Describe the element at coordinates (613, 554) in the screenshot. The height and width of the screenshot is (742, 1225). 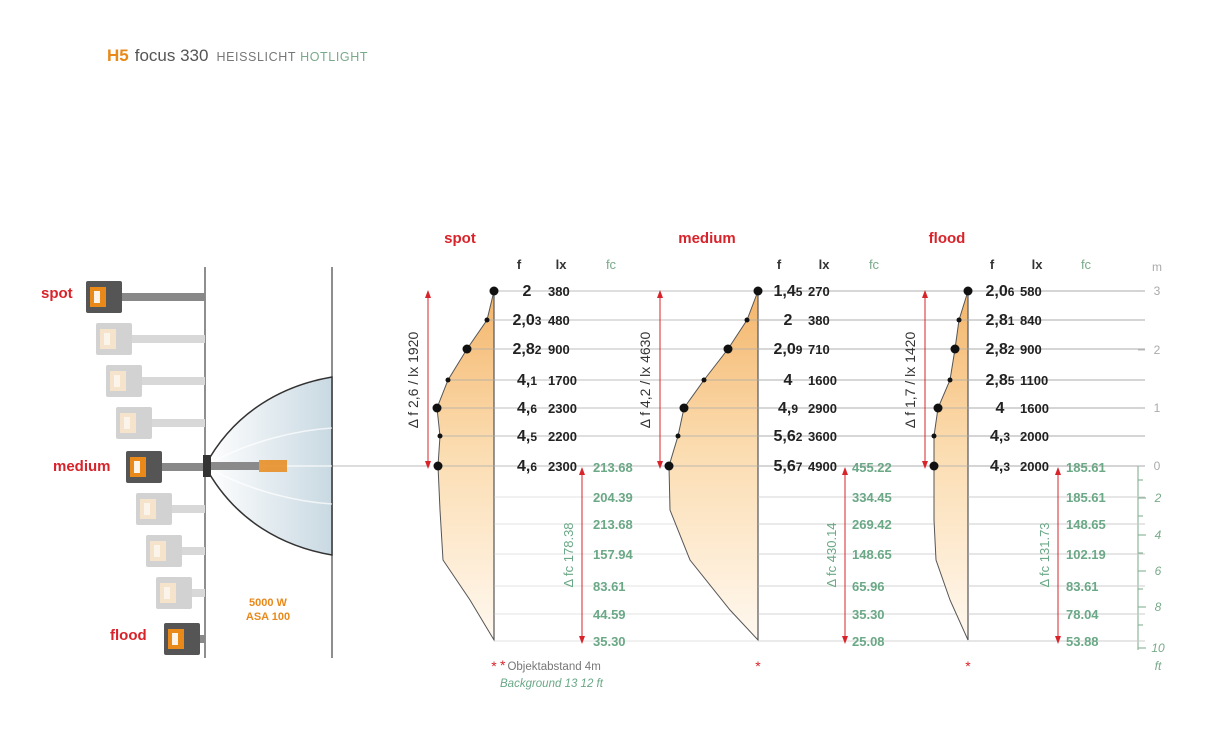
I see `fc-value: 157.94` at that location.